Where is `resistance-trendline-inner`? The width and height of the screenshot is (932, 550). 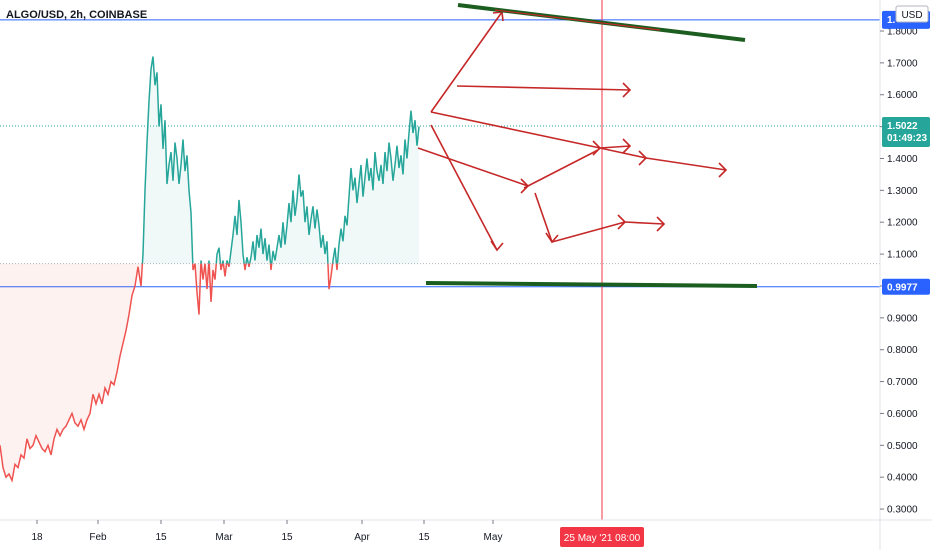 resistance-trendline-inner is located at coordinates (577, 20).